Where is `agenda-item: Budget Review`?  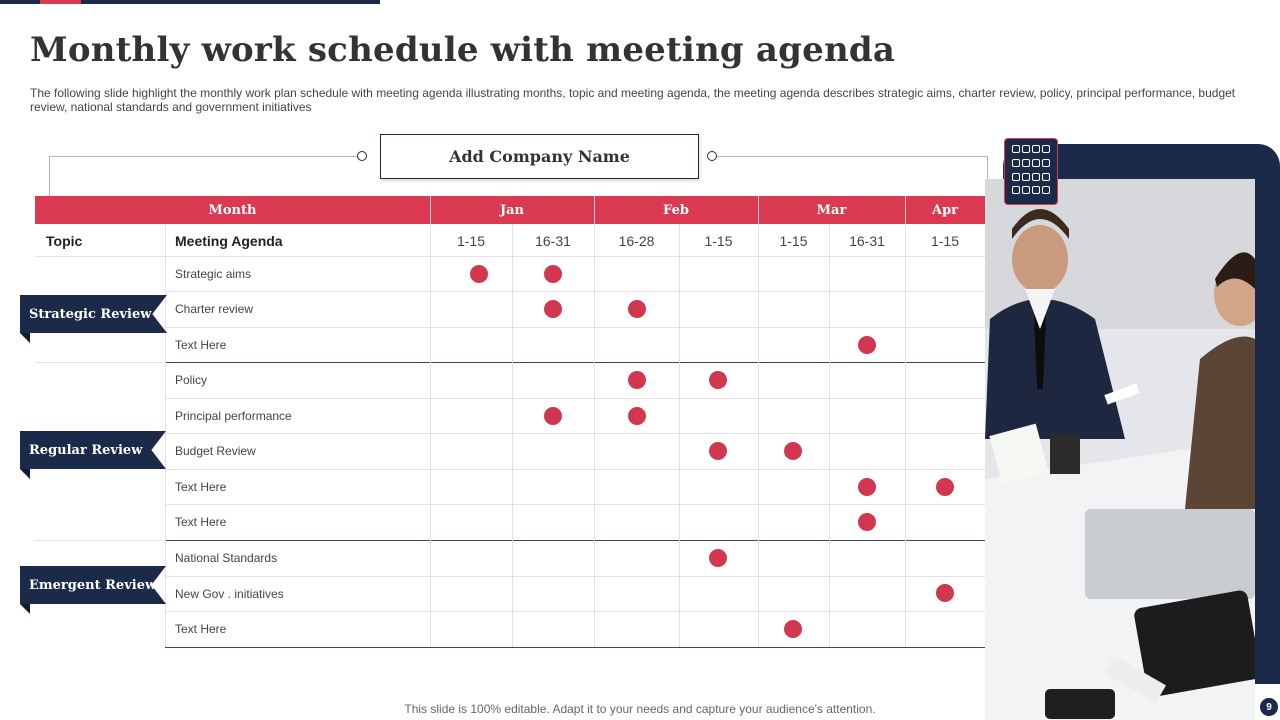 agenda-item: Budget Review is located at coordinates (215, 451).